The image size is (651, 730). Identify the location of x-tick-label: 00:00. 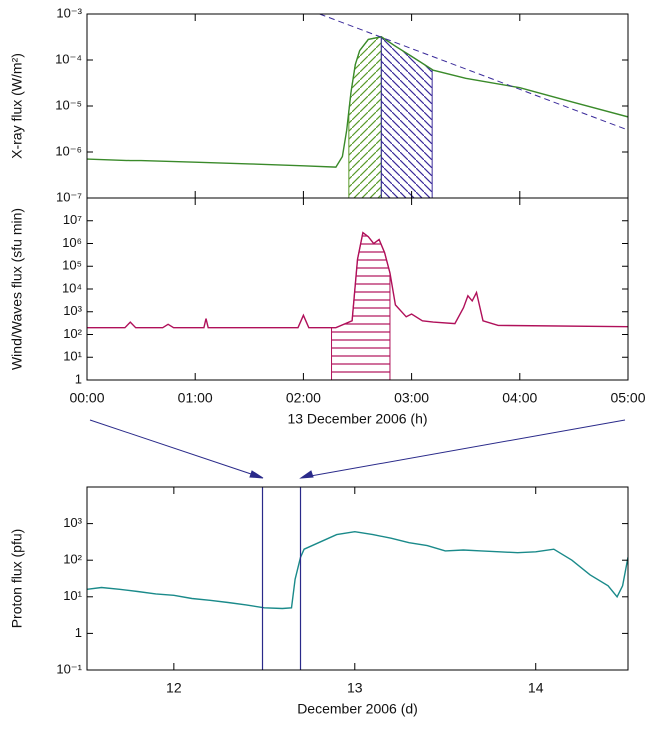
(86, 398).